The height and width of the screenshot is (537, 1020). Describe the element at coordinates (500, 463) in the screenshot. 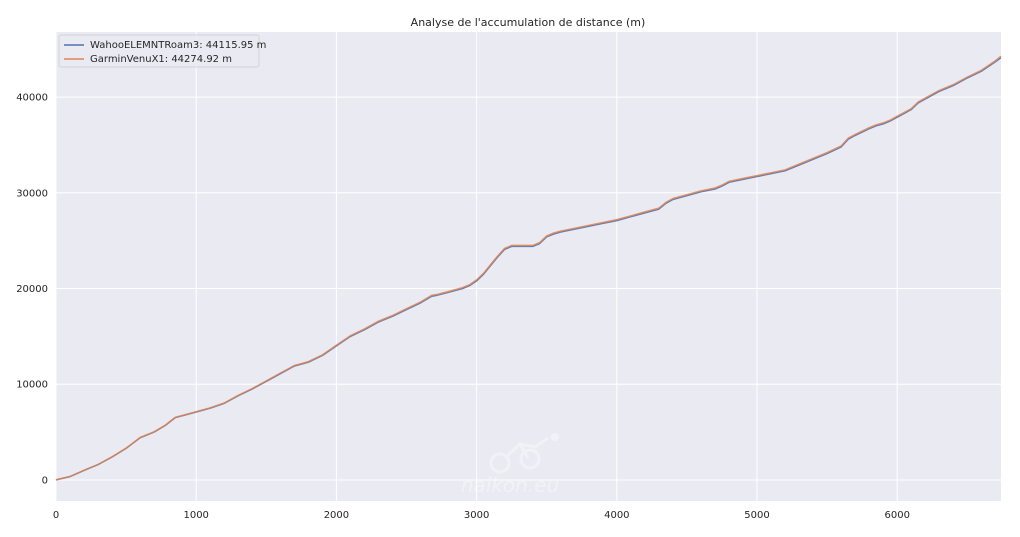

I see `watermark-wheel-left` at that location.